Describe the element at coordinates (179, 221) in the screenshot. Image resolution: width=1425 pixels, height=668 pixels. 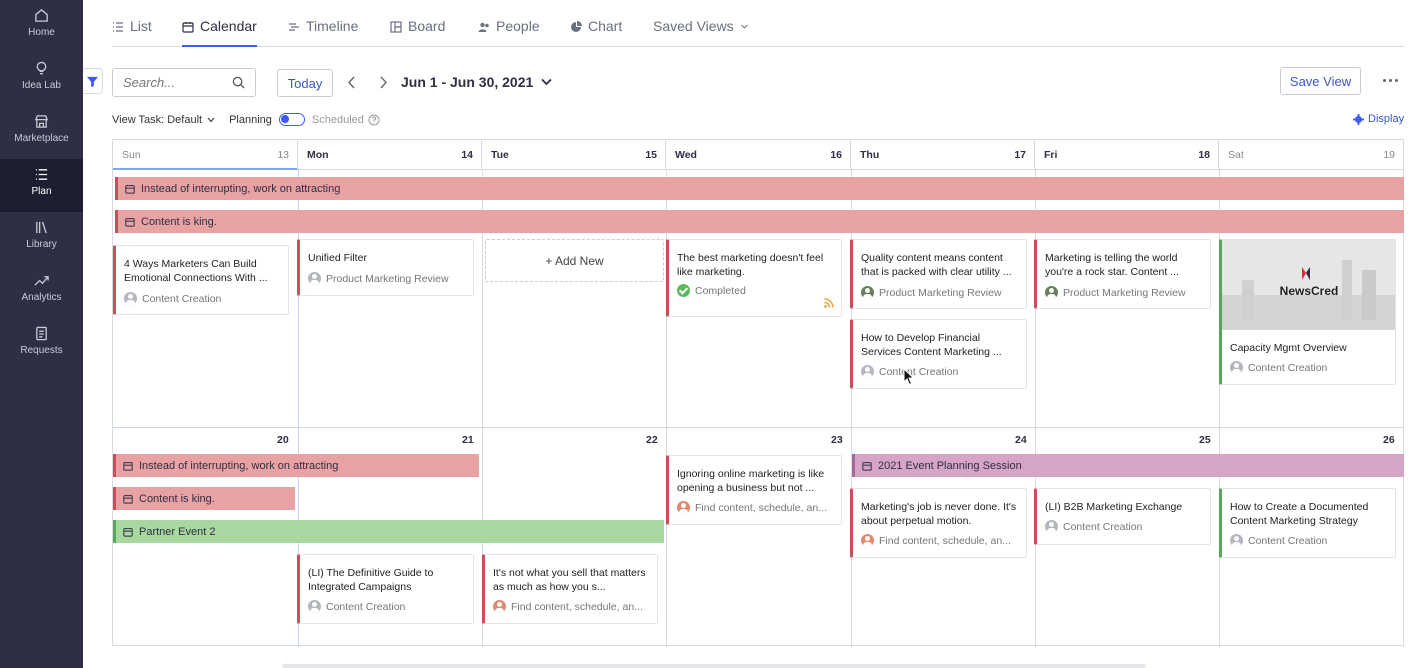
I see `event-bar-label: Content is king.` at that location.